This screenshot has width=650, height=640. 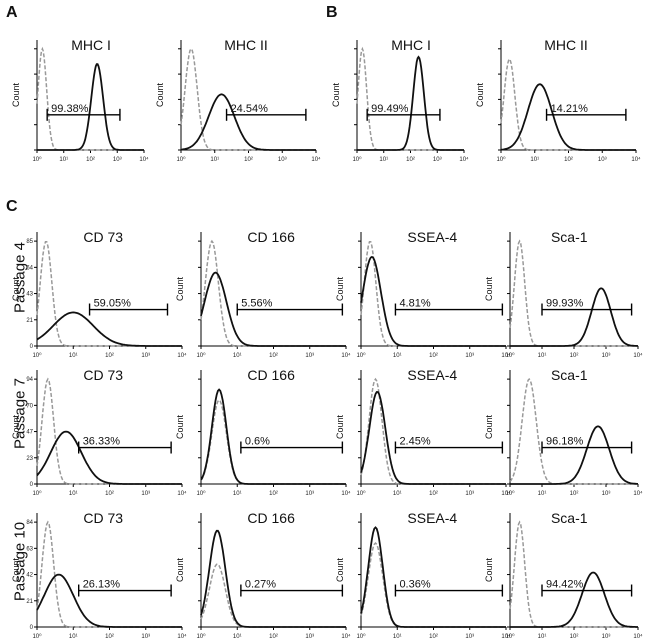 What do you see at coordinates (565, 304) in the screenshot?
I see `gate-percent-label: 99.93%` at bounding box center [565, 304].